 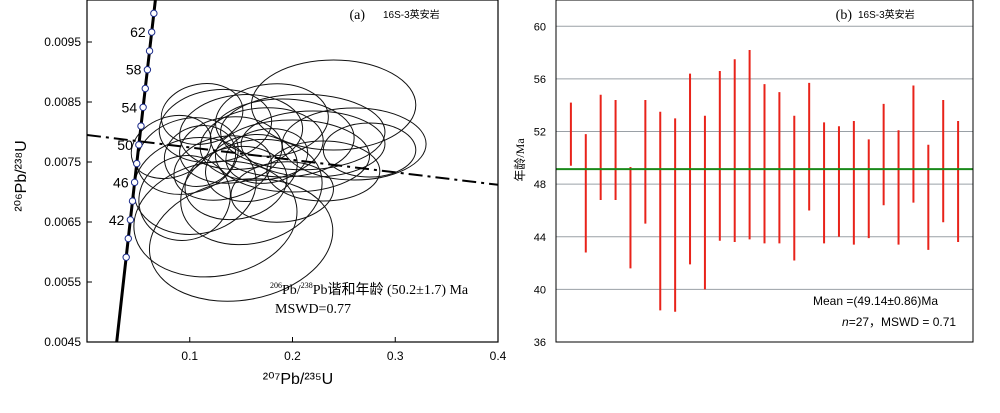 I want to click on x-axis-label-a: ²⁰⁷Pb/²³⁵U, so click(x=298, y=379).